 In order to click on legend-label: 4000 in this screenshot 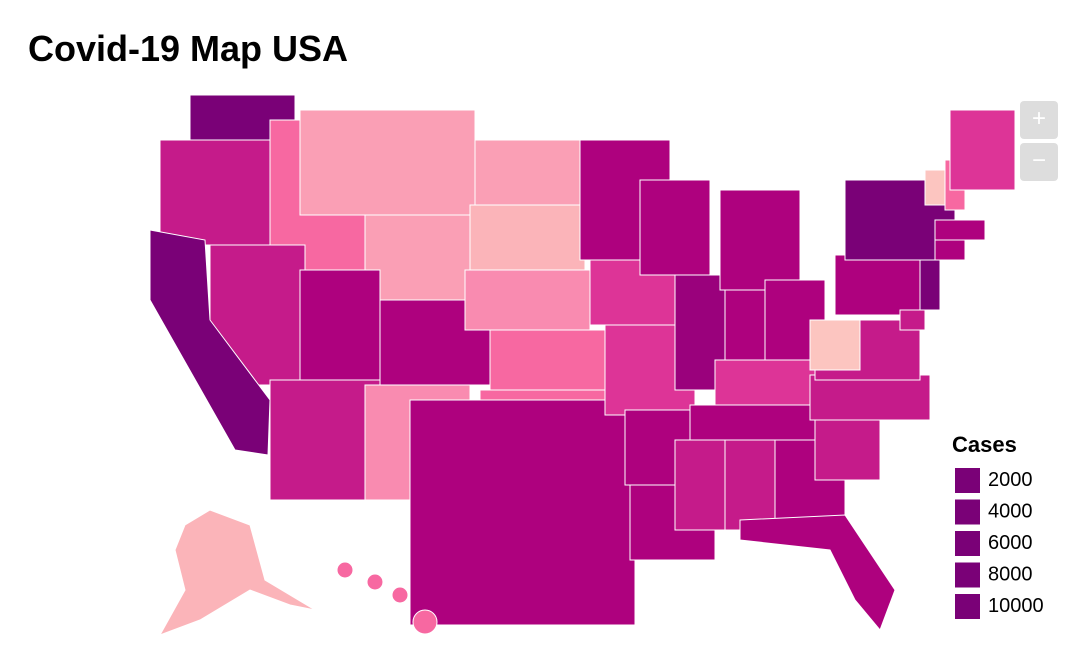, I will do `click(1010, 511)`.